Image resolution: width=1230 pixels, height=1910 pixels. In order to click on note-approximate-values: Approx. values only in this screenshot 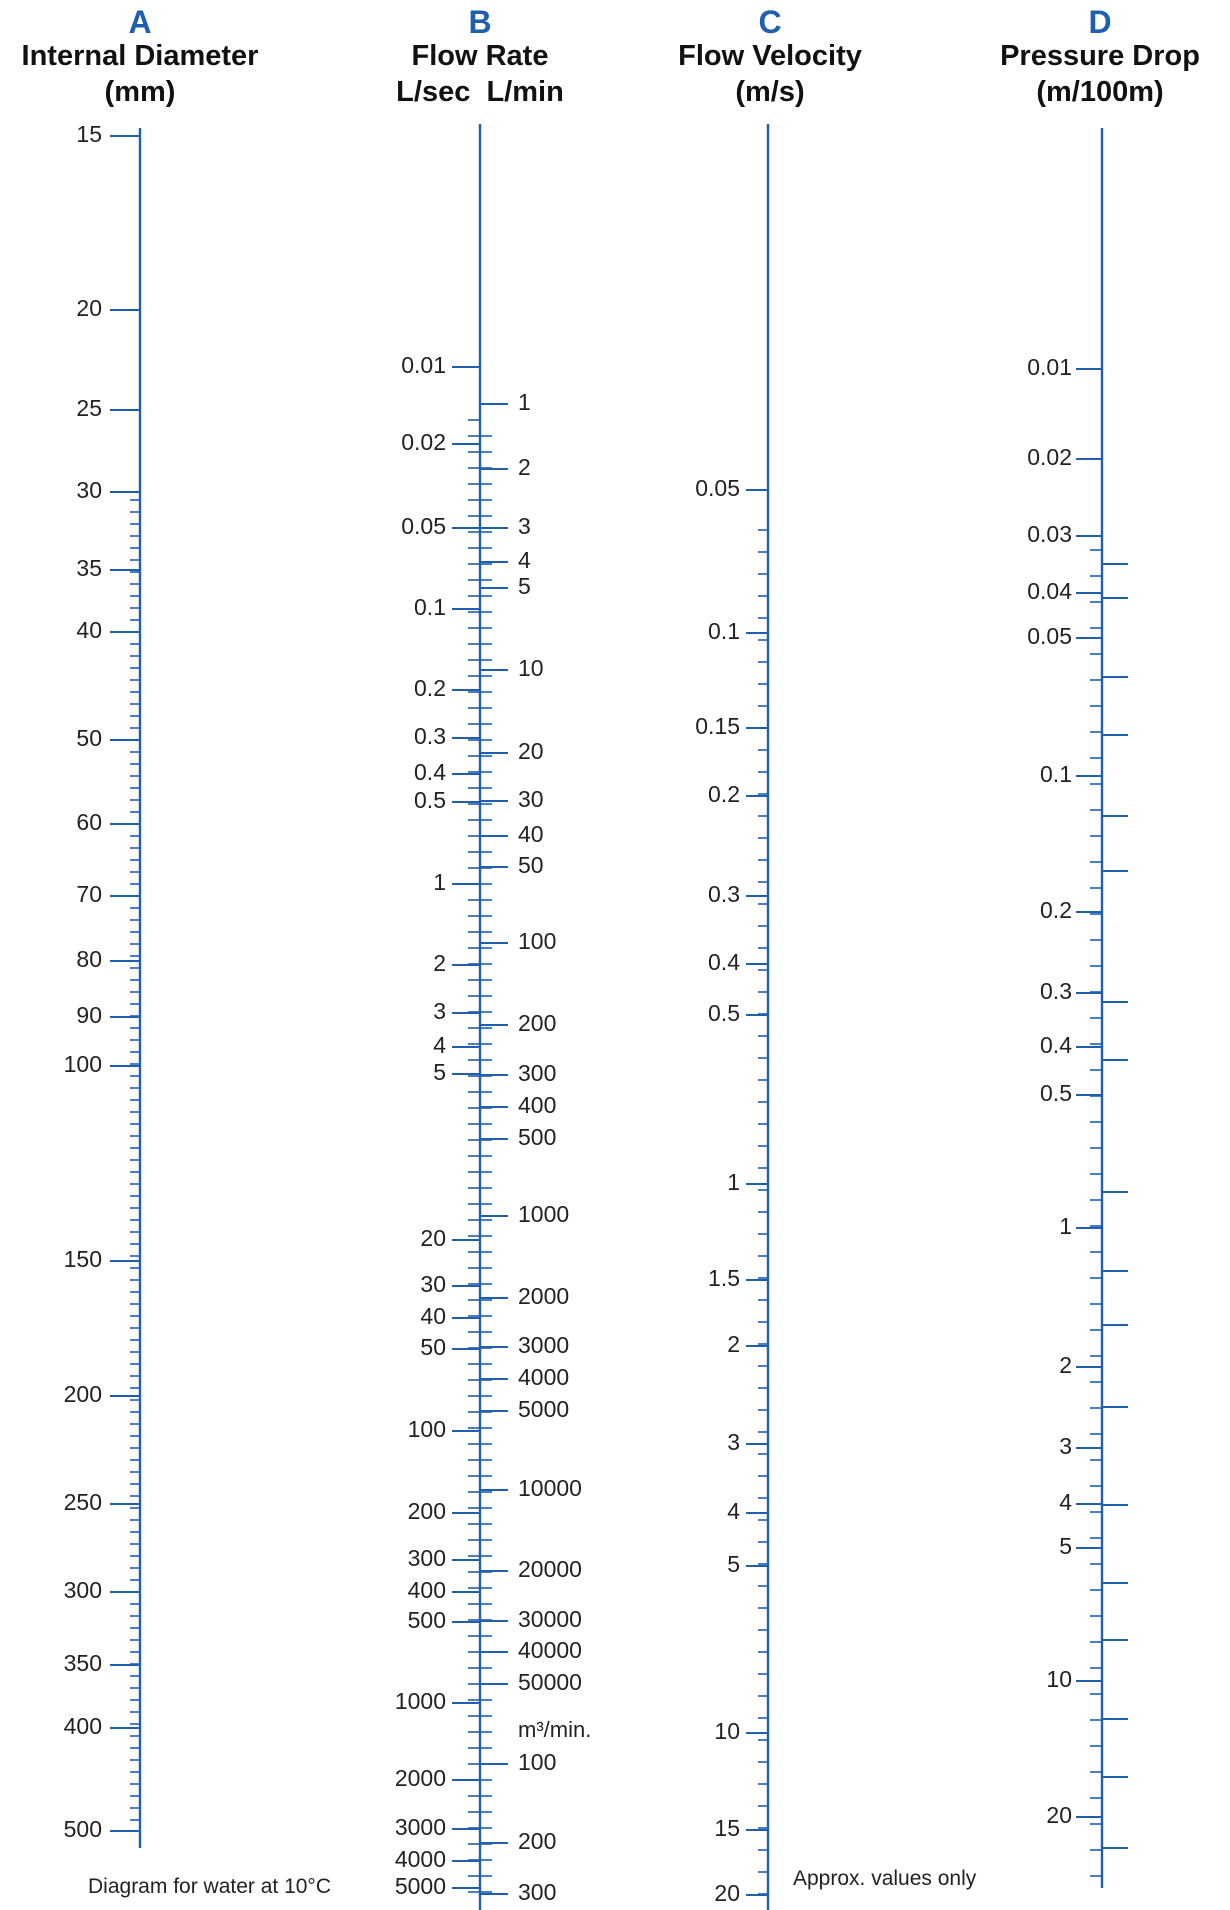, I will do `click(885, 1878)`.